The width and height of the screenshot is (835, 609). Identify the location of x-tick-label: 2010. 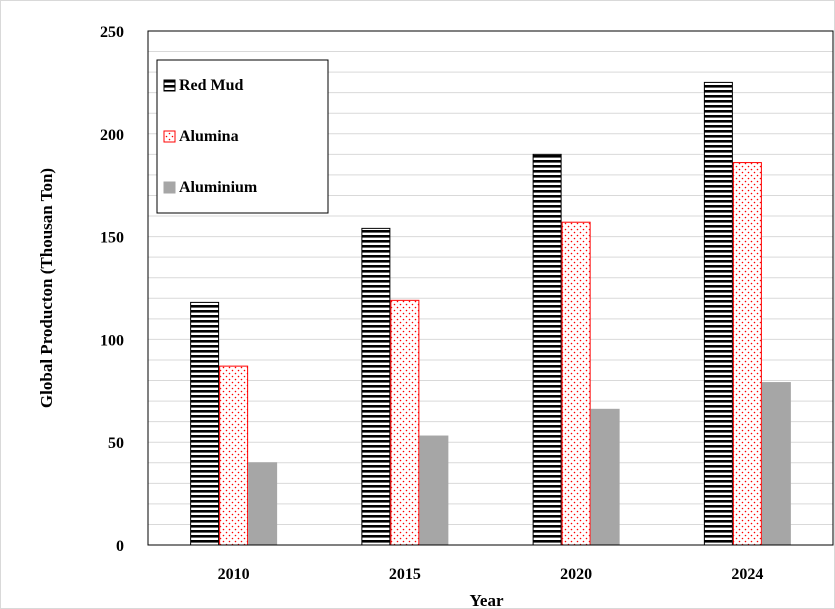
(234, 574).